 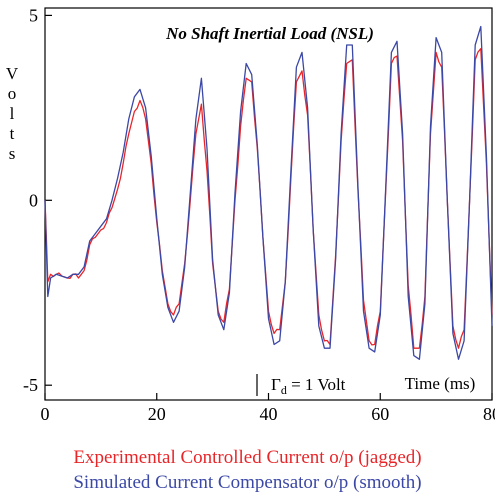 What do you see at coordinates (308, 386) in the screenshot?
I see `gamma-annotation: Γd = 1 Volt` at bounding box center [308, 386].